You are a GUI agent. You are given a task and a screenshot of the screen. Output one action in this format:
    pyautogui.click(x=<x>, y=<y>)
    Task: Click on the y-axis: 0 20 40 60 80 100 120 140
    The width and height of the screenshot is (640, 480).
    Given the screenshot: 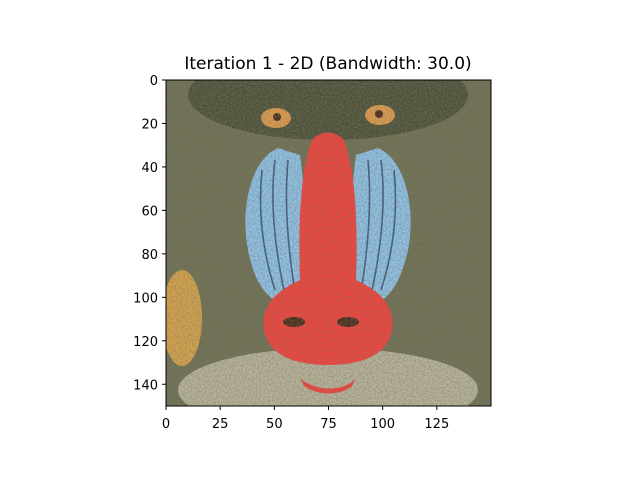 What is the action you would take?
    pyautogui.click(x=149, y=233)
    